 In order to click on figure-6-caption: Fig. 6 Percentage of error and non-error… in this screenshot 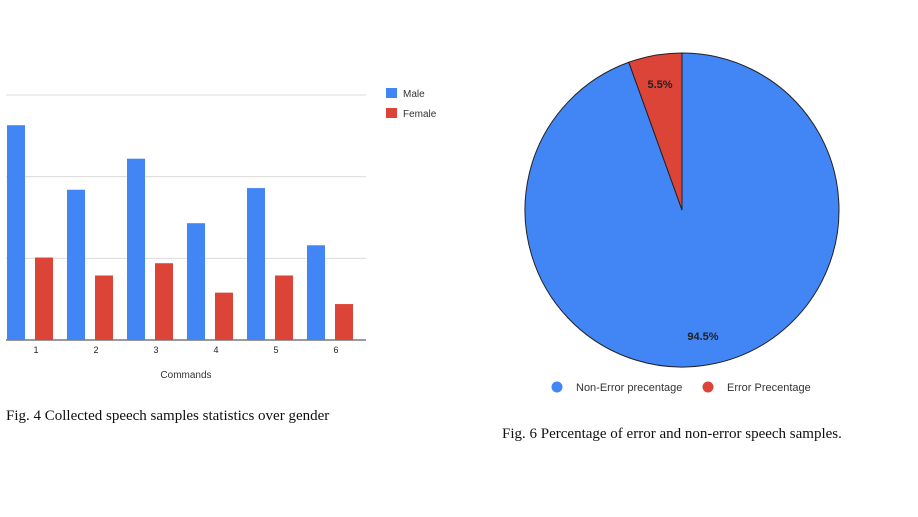, I will do `click(672, 434)`.